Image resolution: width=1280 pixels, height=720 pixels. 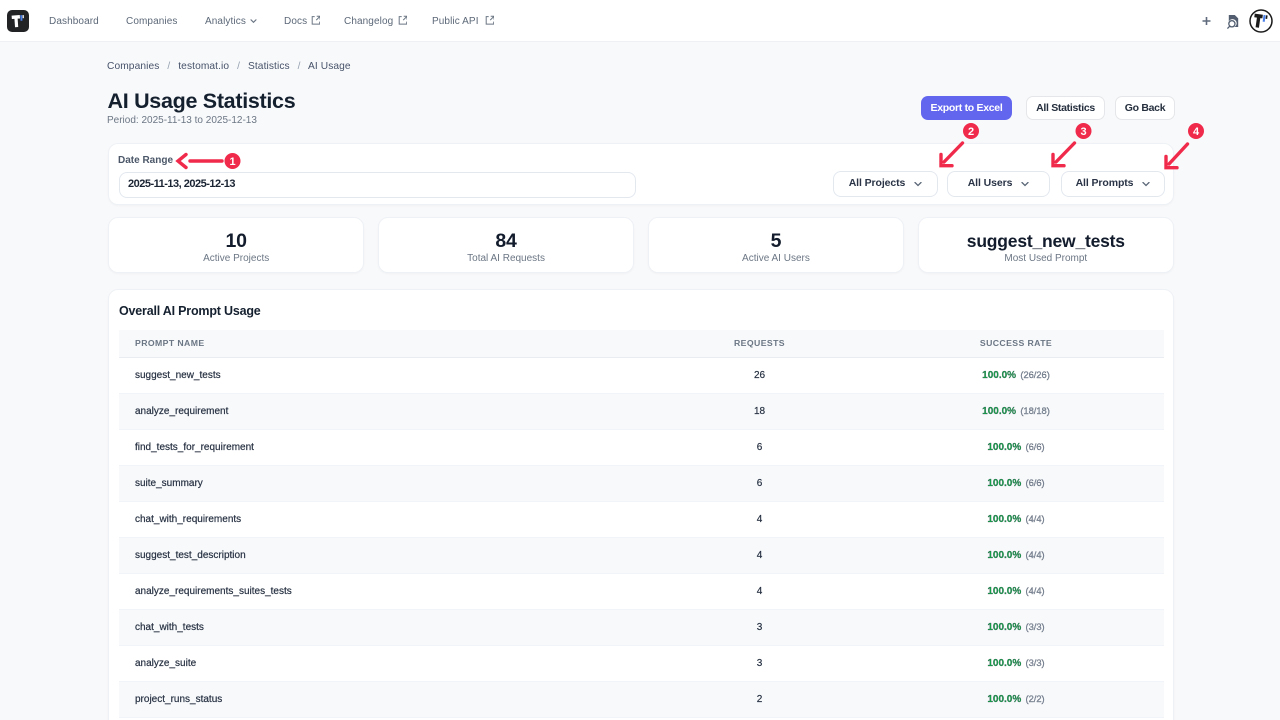 I want to click on svg-text: 2, so click(x=971, y=132).